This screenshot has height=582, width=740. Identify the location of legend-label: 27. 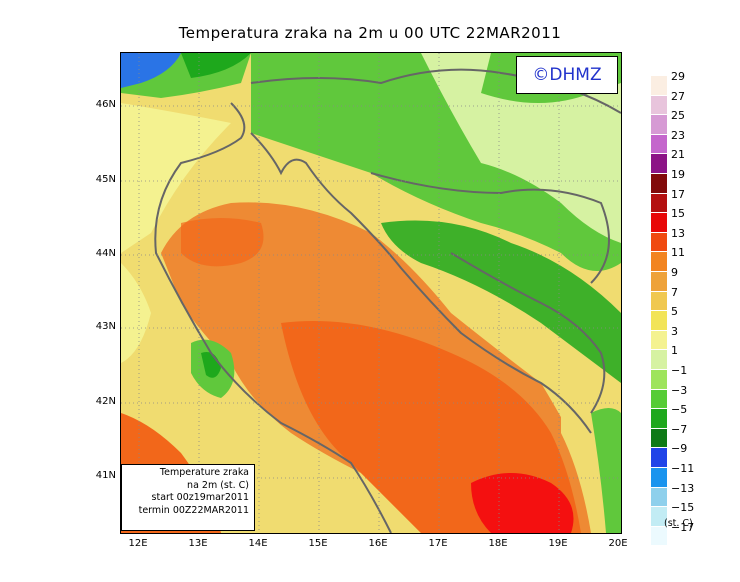
(678, 96).